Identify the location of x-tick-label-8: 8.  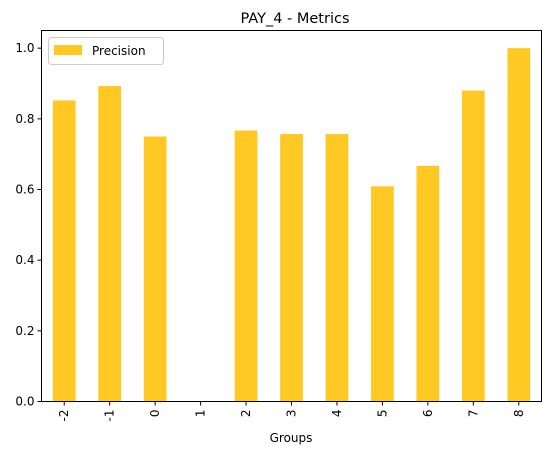
(519, 414).